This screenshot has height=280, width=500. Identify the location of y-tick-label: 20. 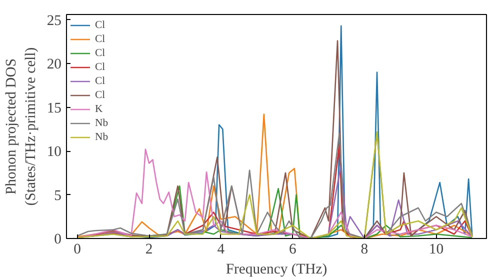
(54, 64).